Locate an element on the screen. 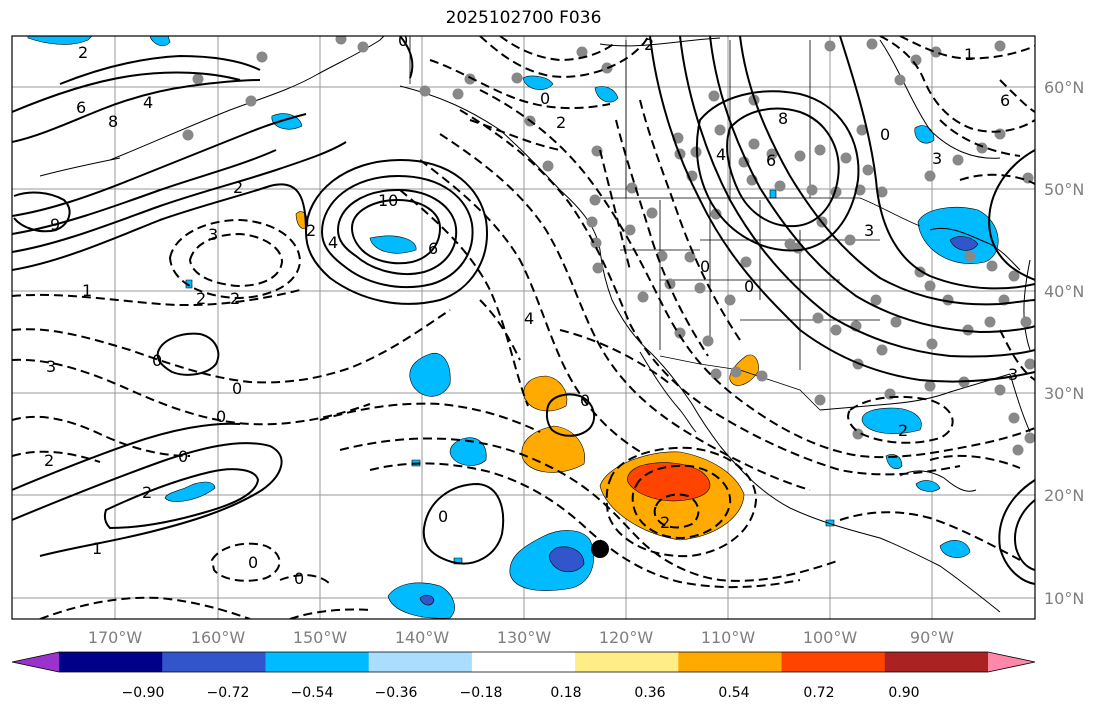  shade-blue-canada is located at coordinates (606, 94).